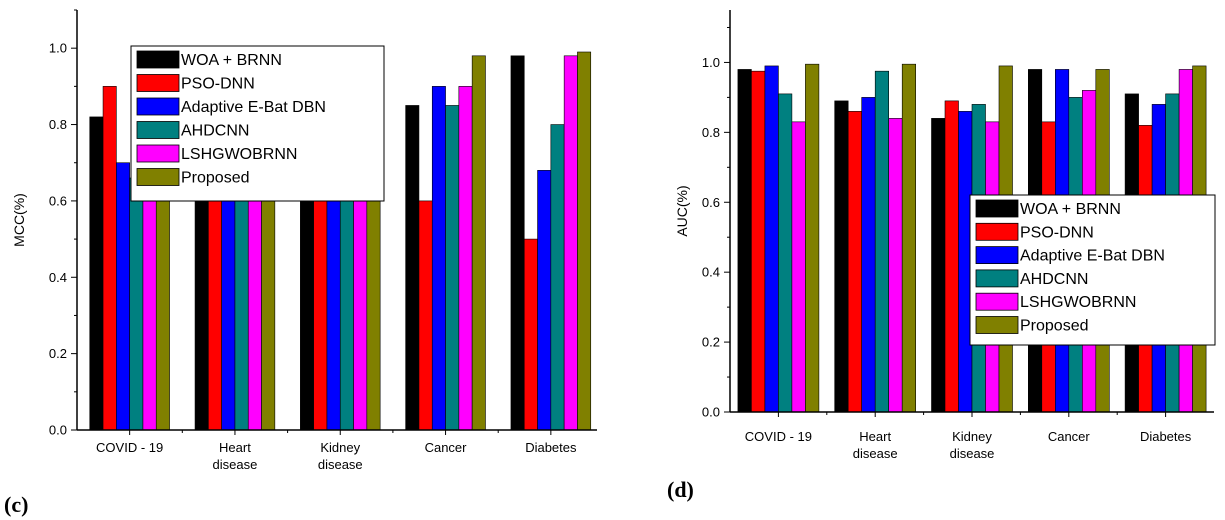 The width and height of the screenshot is (1225, 520). I want to click on y-axis-title: MCC(%), so click(19, 220).